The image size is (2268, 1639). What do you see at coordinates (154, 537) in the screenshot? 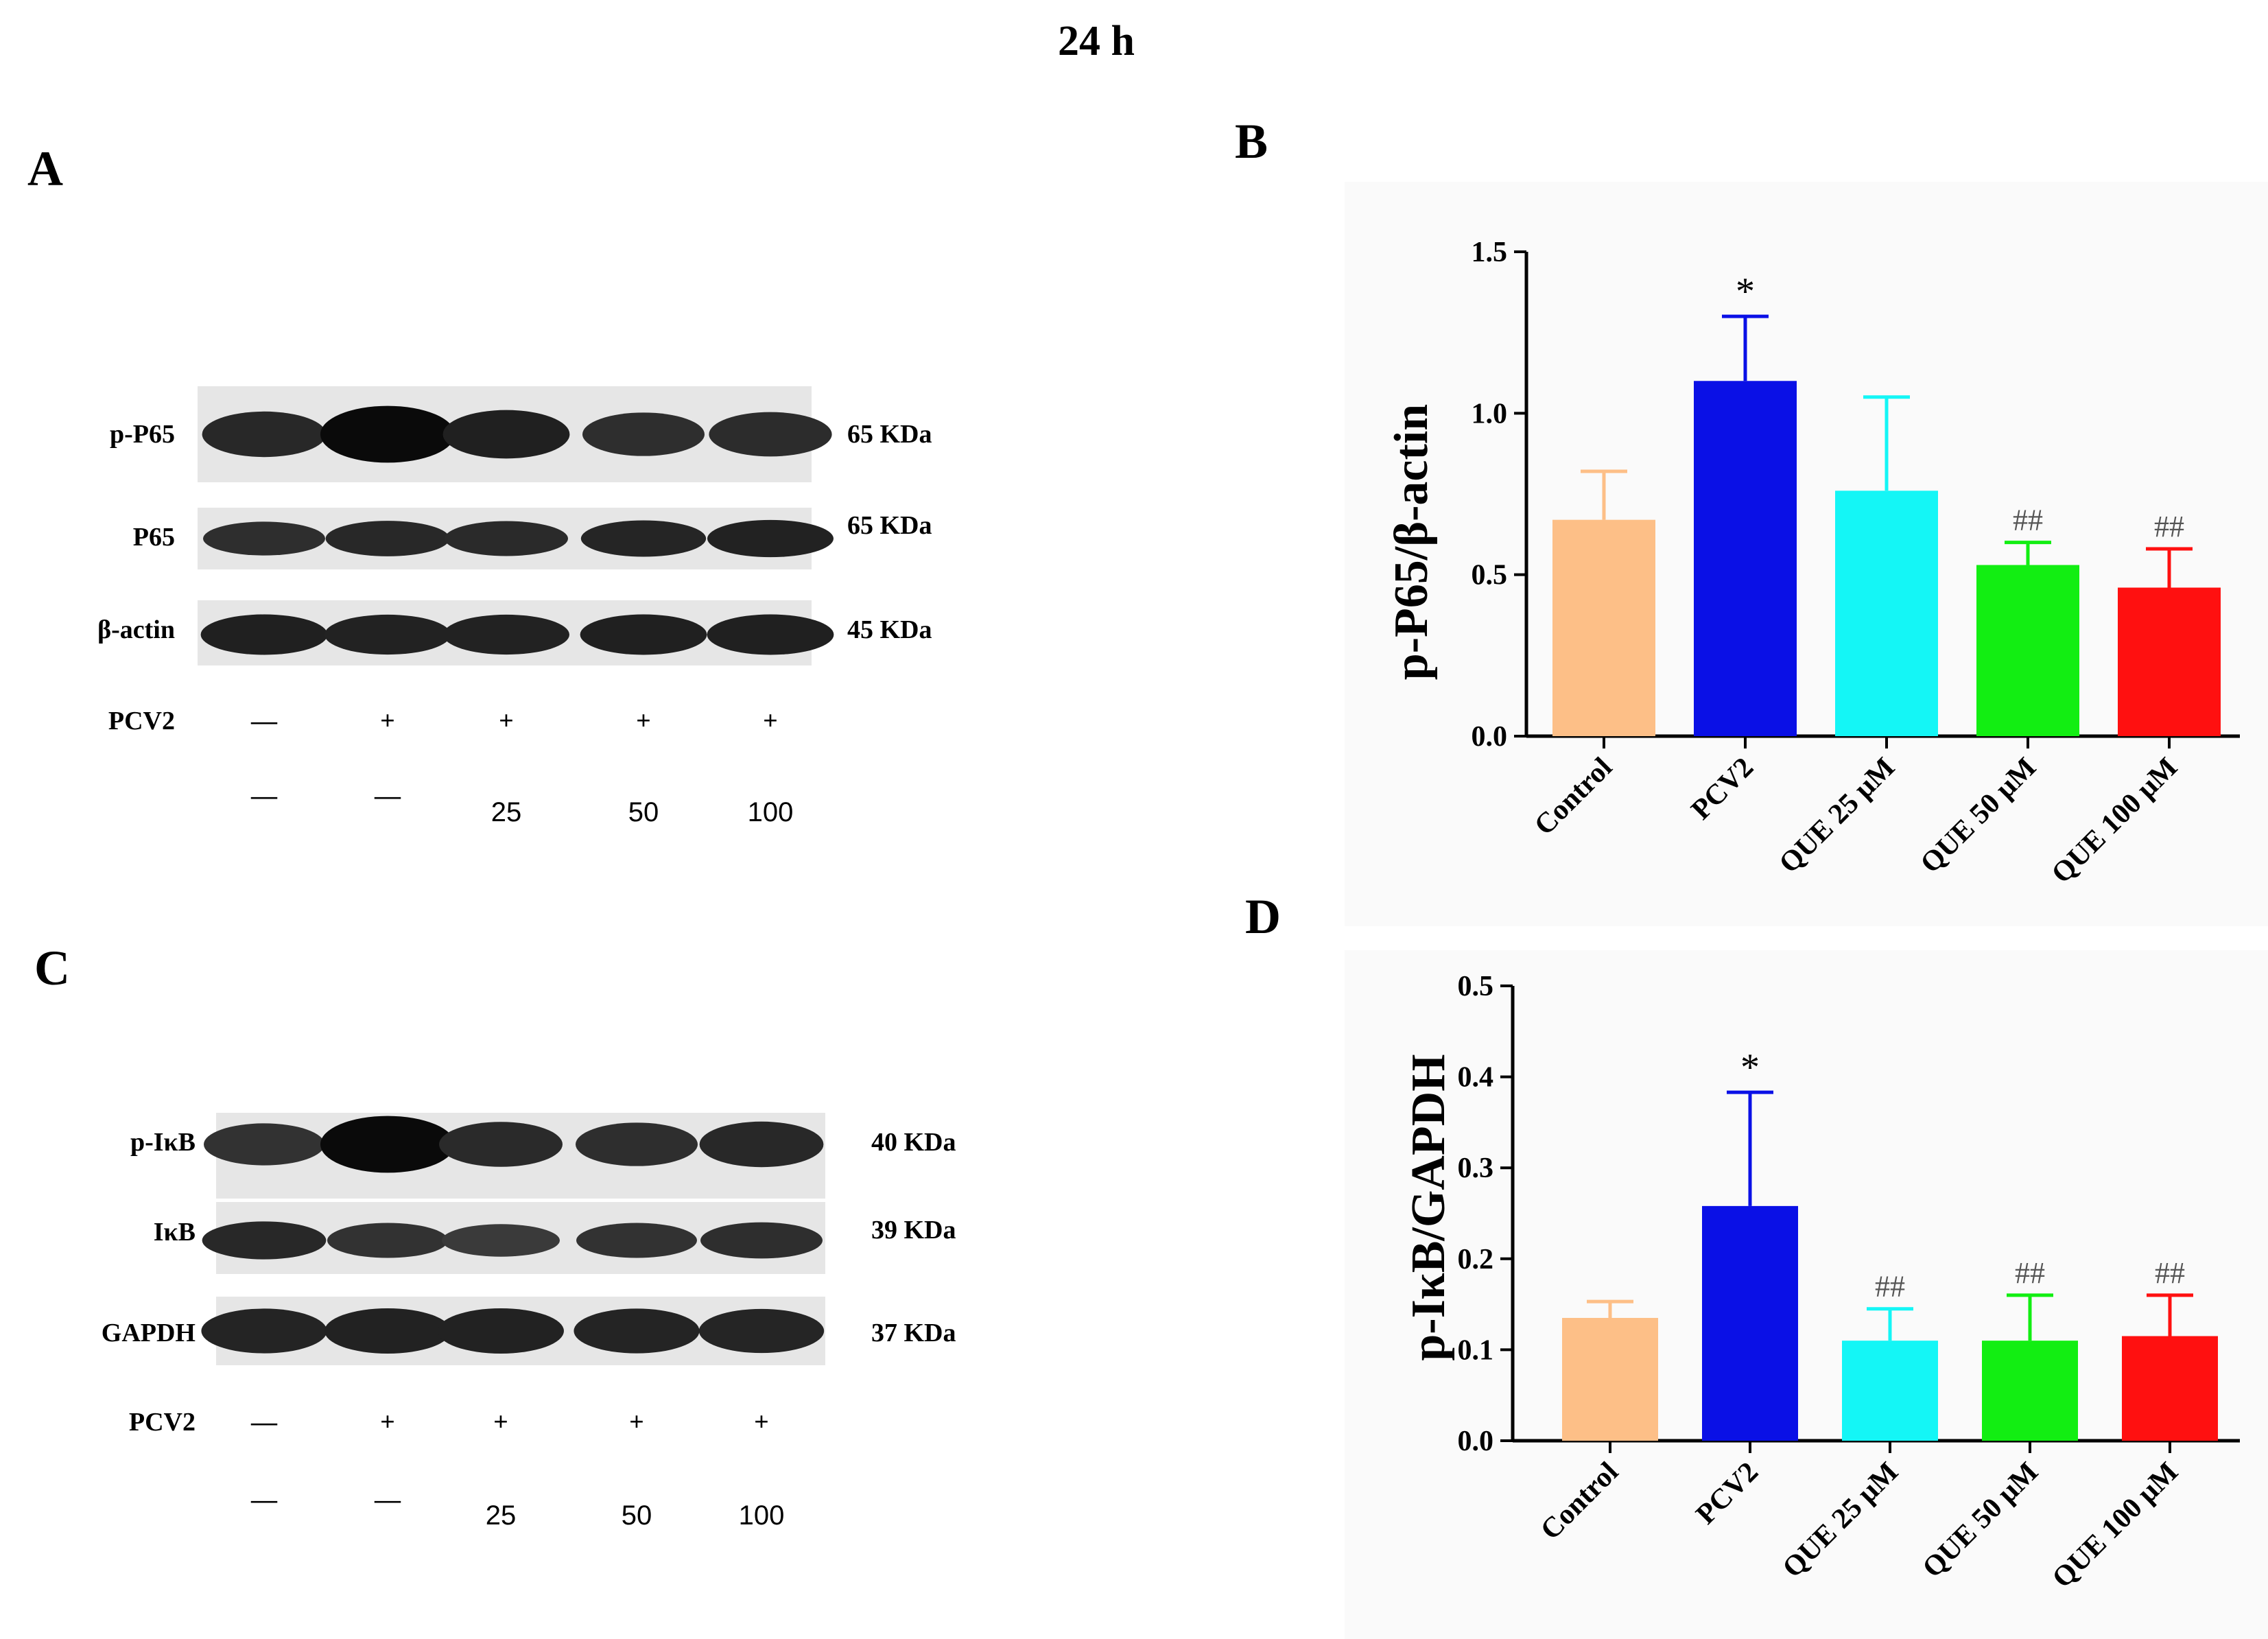
I see `blot-row-label: P65` at bounding box center [154, 537].